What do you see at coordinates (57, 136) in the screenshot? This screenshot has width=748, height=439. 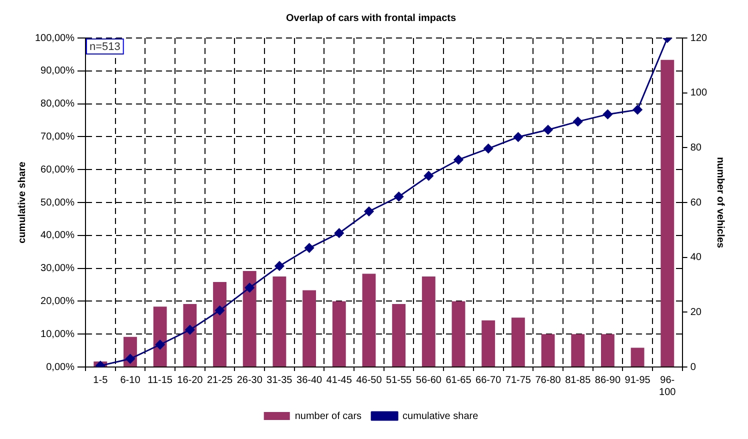 I see `y-tick-label: 70,00%` at bounding box center [57, 136].